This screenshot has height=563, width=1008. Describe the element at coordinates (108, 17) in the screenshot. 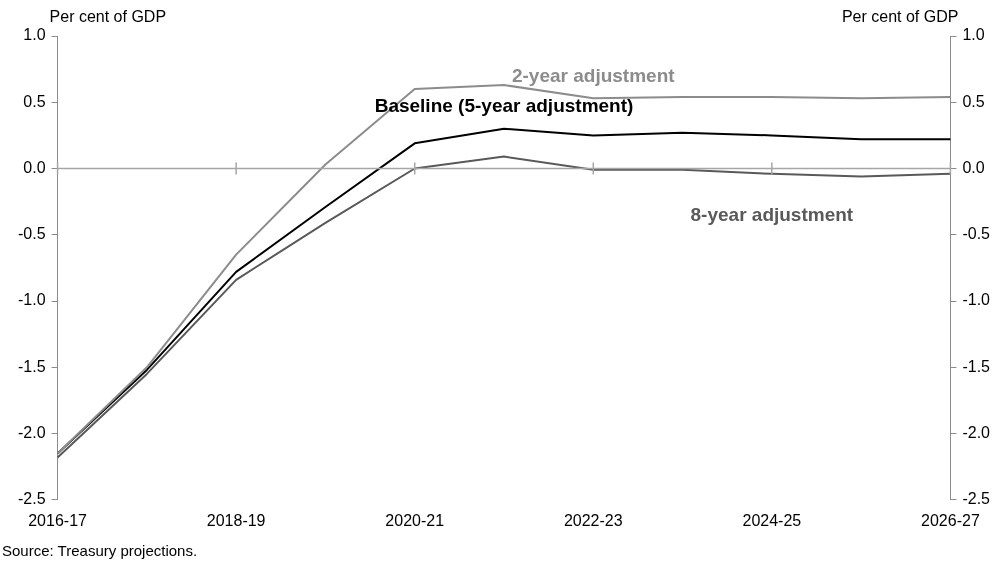

I see `y-axis-title: Per cent of GDP` at that location.